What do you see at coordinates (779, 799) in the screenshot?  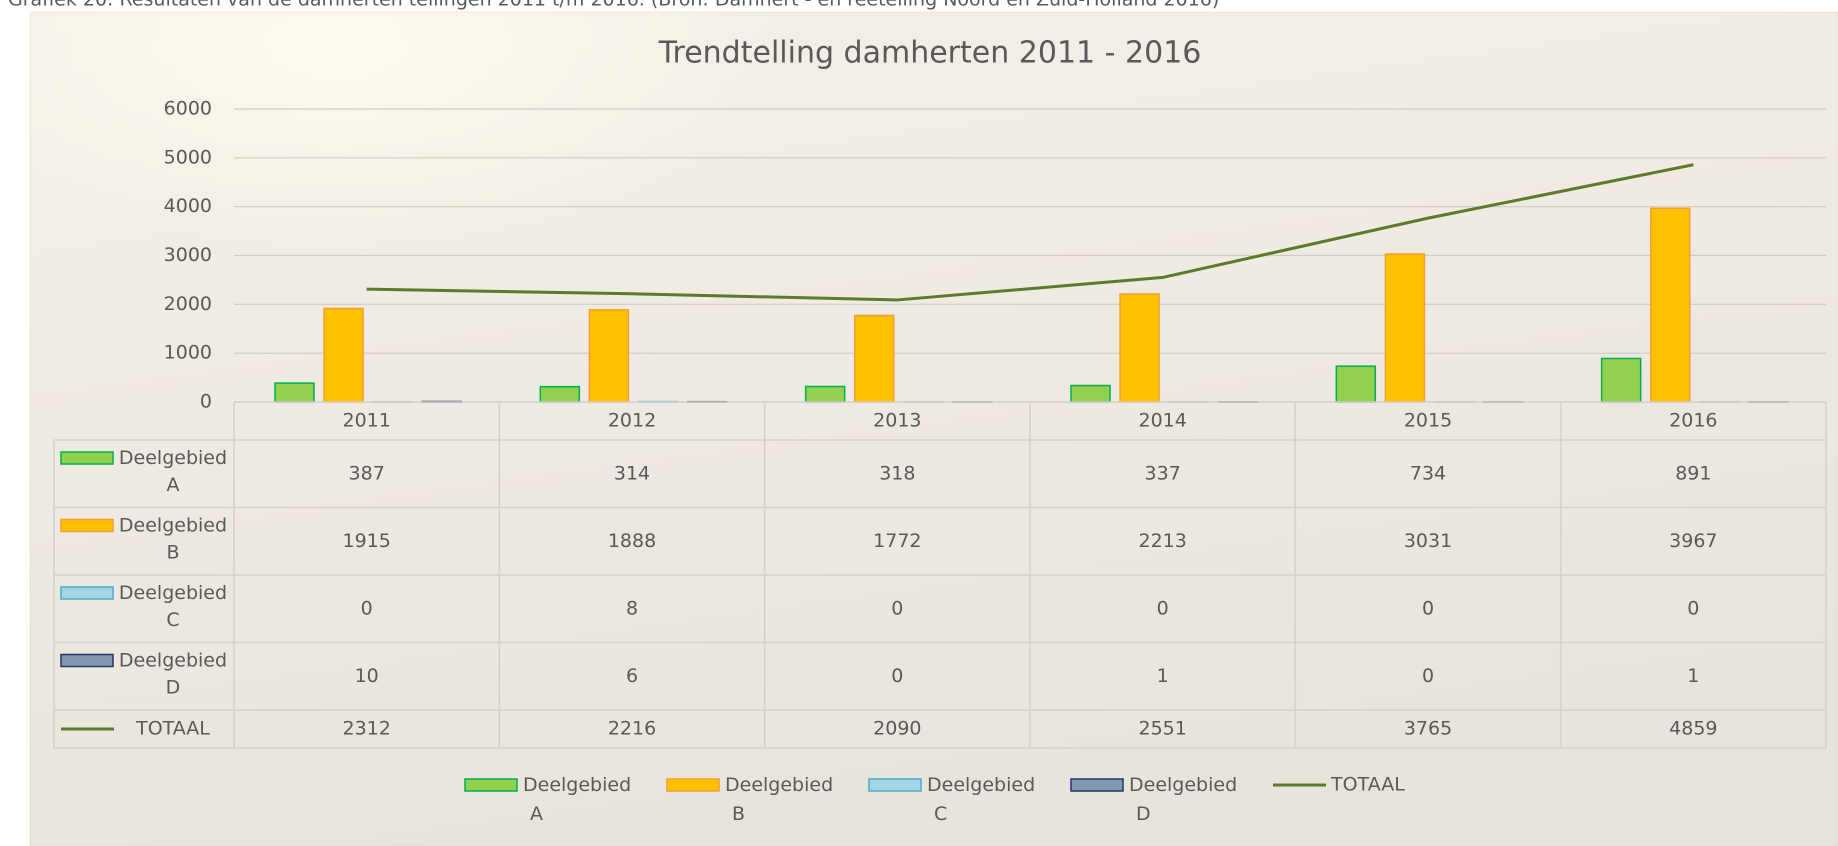 I see `legend-label: Deelgebied B` at bounding box center [779, 799].